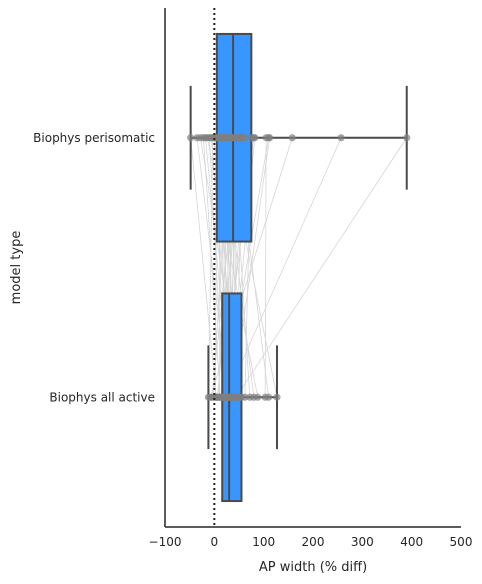 The image size is (482, 584). I want to click on y-axis-label: model type, so click(16, 268).